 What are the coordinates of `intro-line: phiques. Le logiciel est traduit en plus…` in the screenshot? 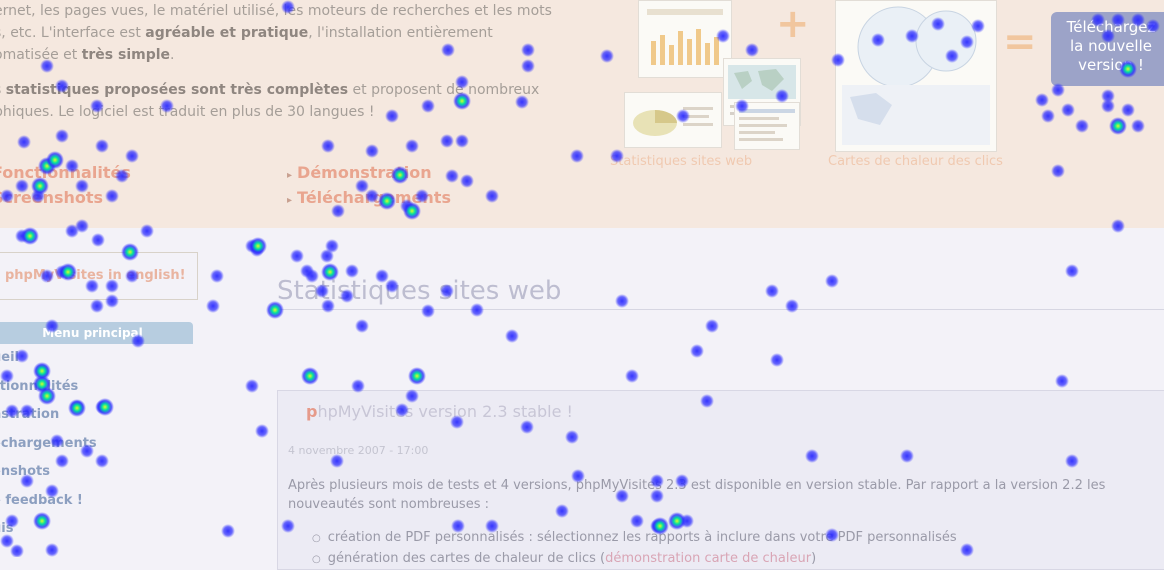 It's located at (187, 112).